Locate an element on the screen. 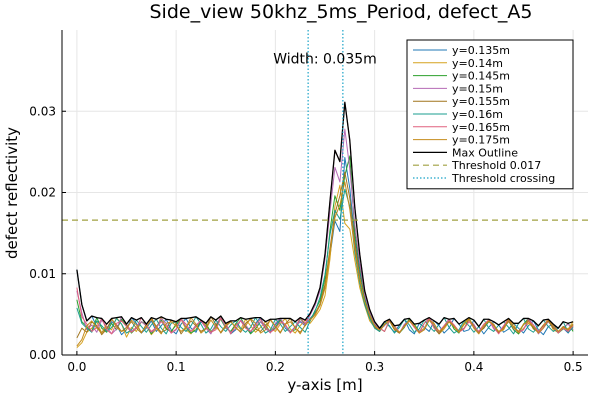 This screenshot has height=404, width=600. legend-label: y=0.16m is located at coordinates (477, 114).